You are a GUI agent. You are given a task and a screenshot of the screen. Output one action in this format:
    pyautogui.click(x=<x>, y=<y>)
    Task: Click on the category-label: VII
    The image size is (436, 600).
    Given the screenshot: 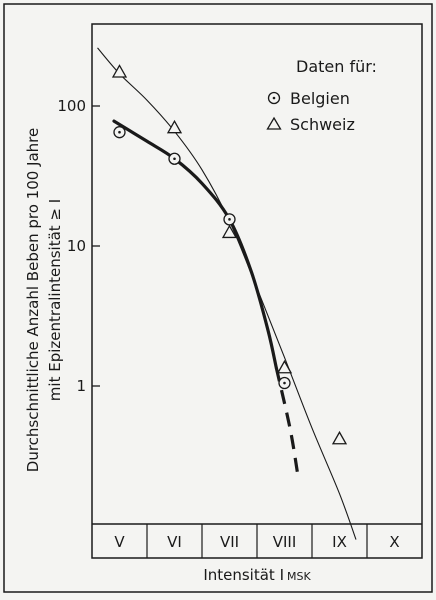 What is the action you would take?
    pyautogui.click(x=229, y=542)
    